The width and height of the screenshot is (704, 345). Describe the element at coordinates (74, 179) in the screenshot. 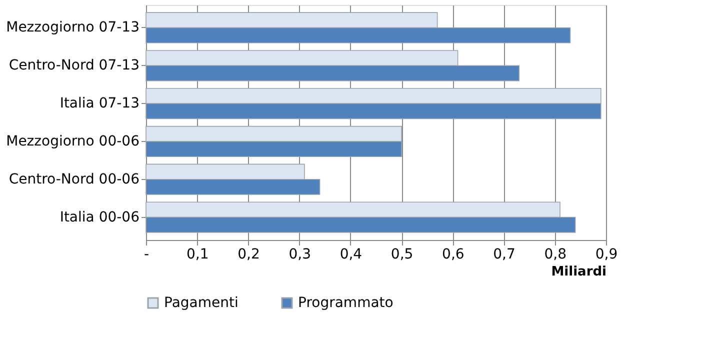

I see `y-tick-label: Centro-Nord 00-06` at that location.